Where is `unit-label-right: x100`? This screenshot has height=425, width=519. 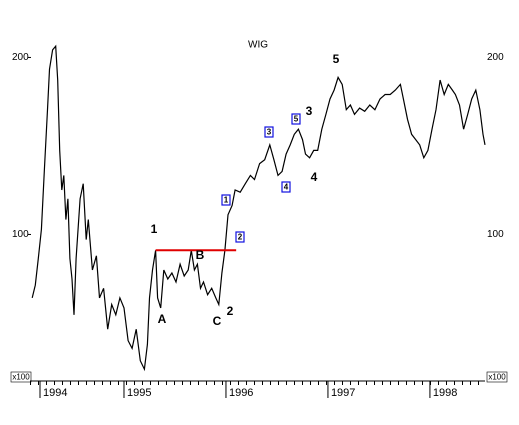
unit-label-right: x100 is located at coordinates (497, 377).